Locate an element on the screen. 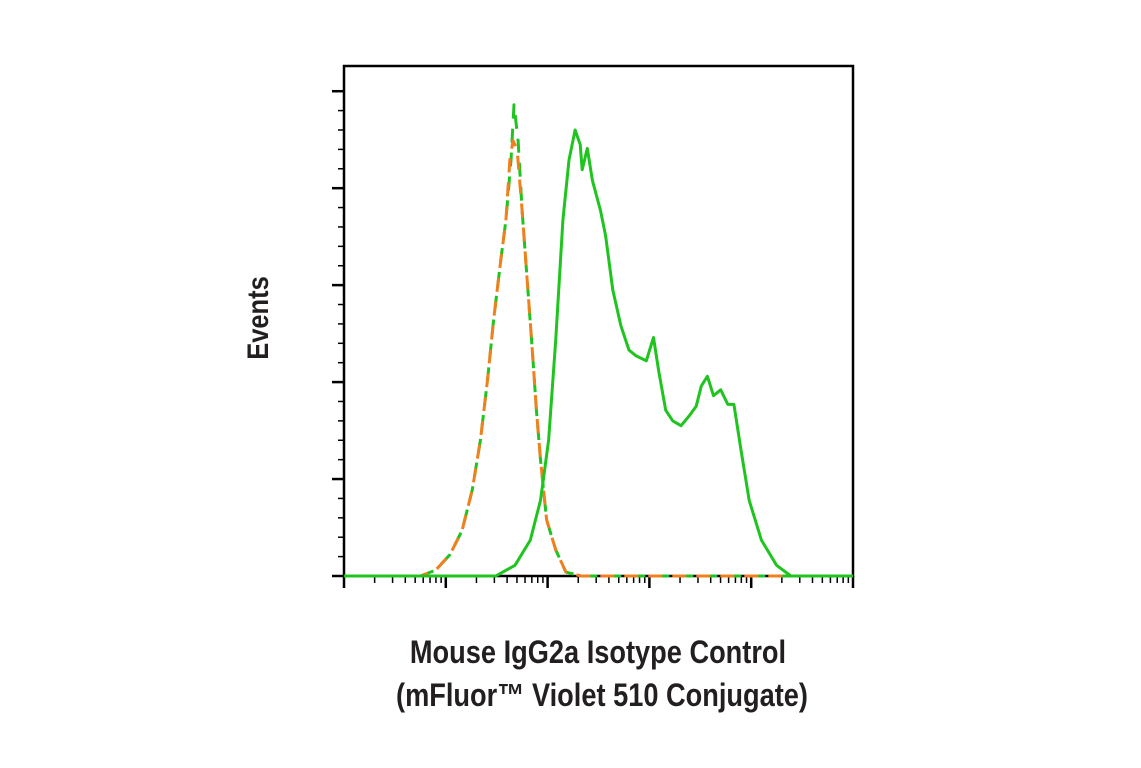 The height and width of the screenshot is (768, 1141). y-axis-label: Events is located at coordinates (257, 318).